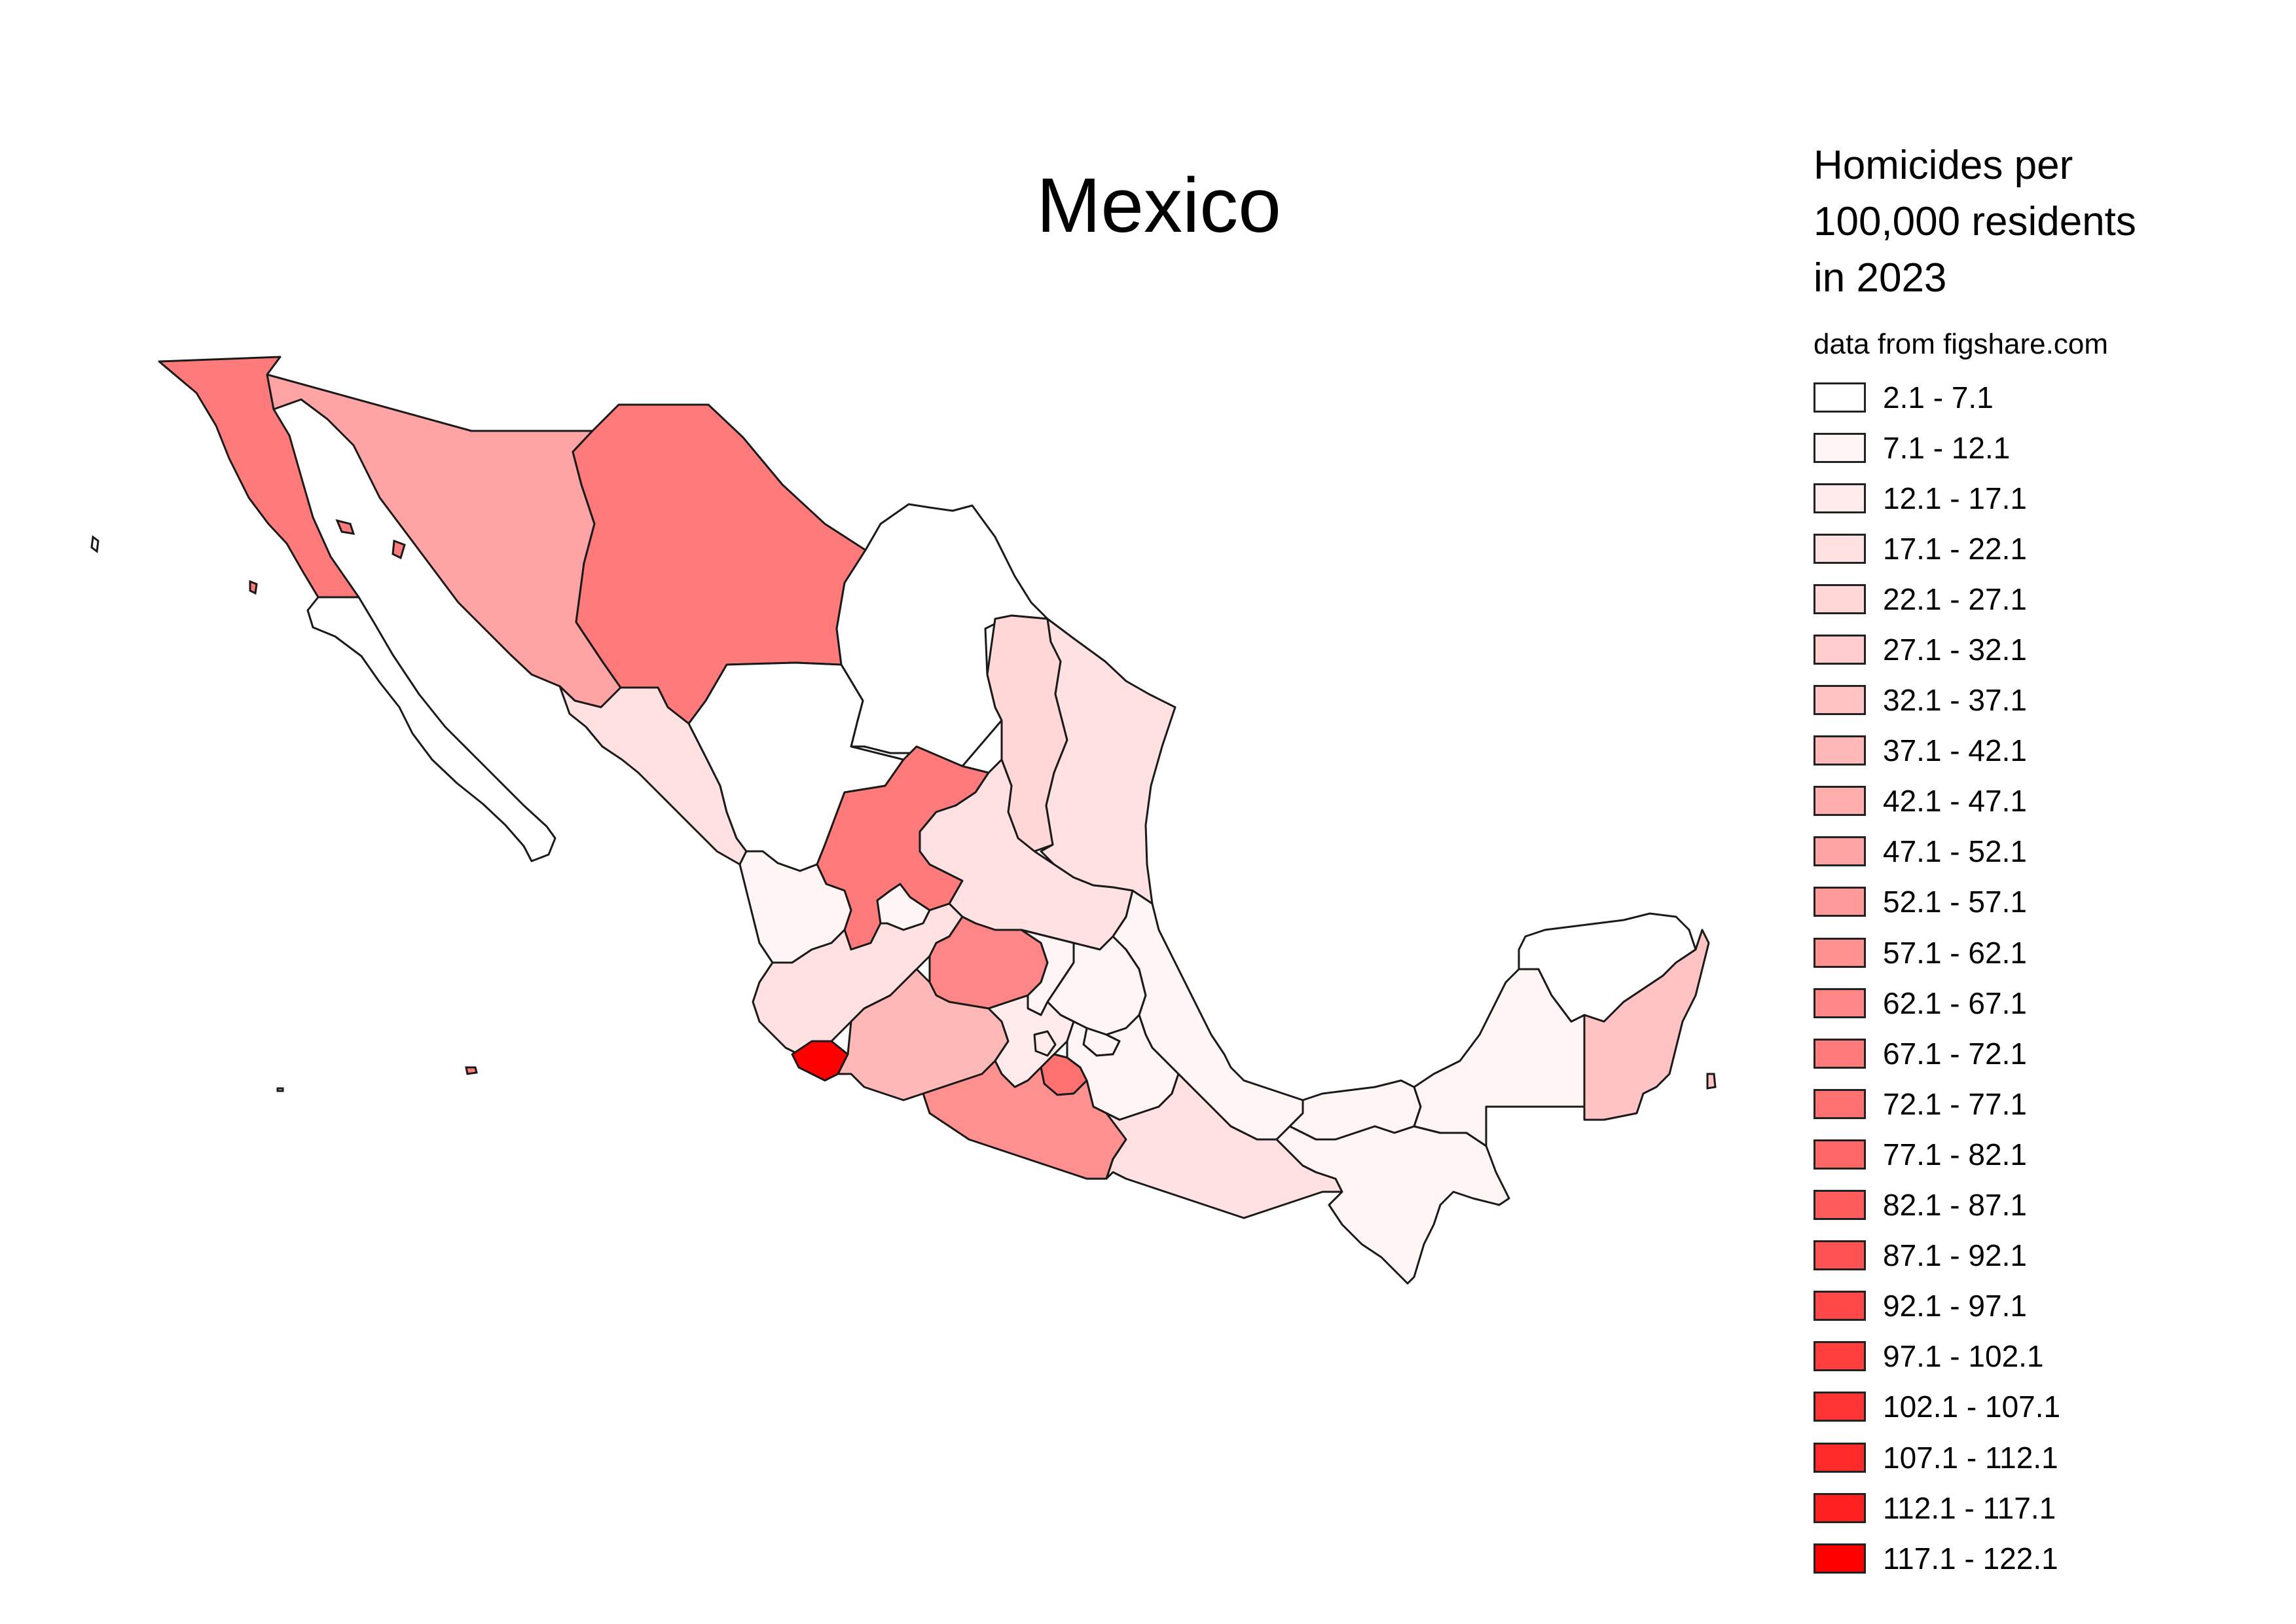  Describe the element at coordinates (1955, 700) in the screenshot. I see `legend-label: 32.1 - 37.1` at that location.